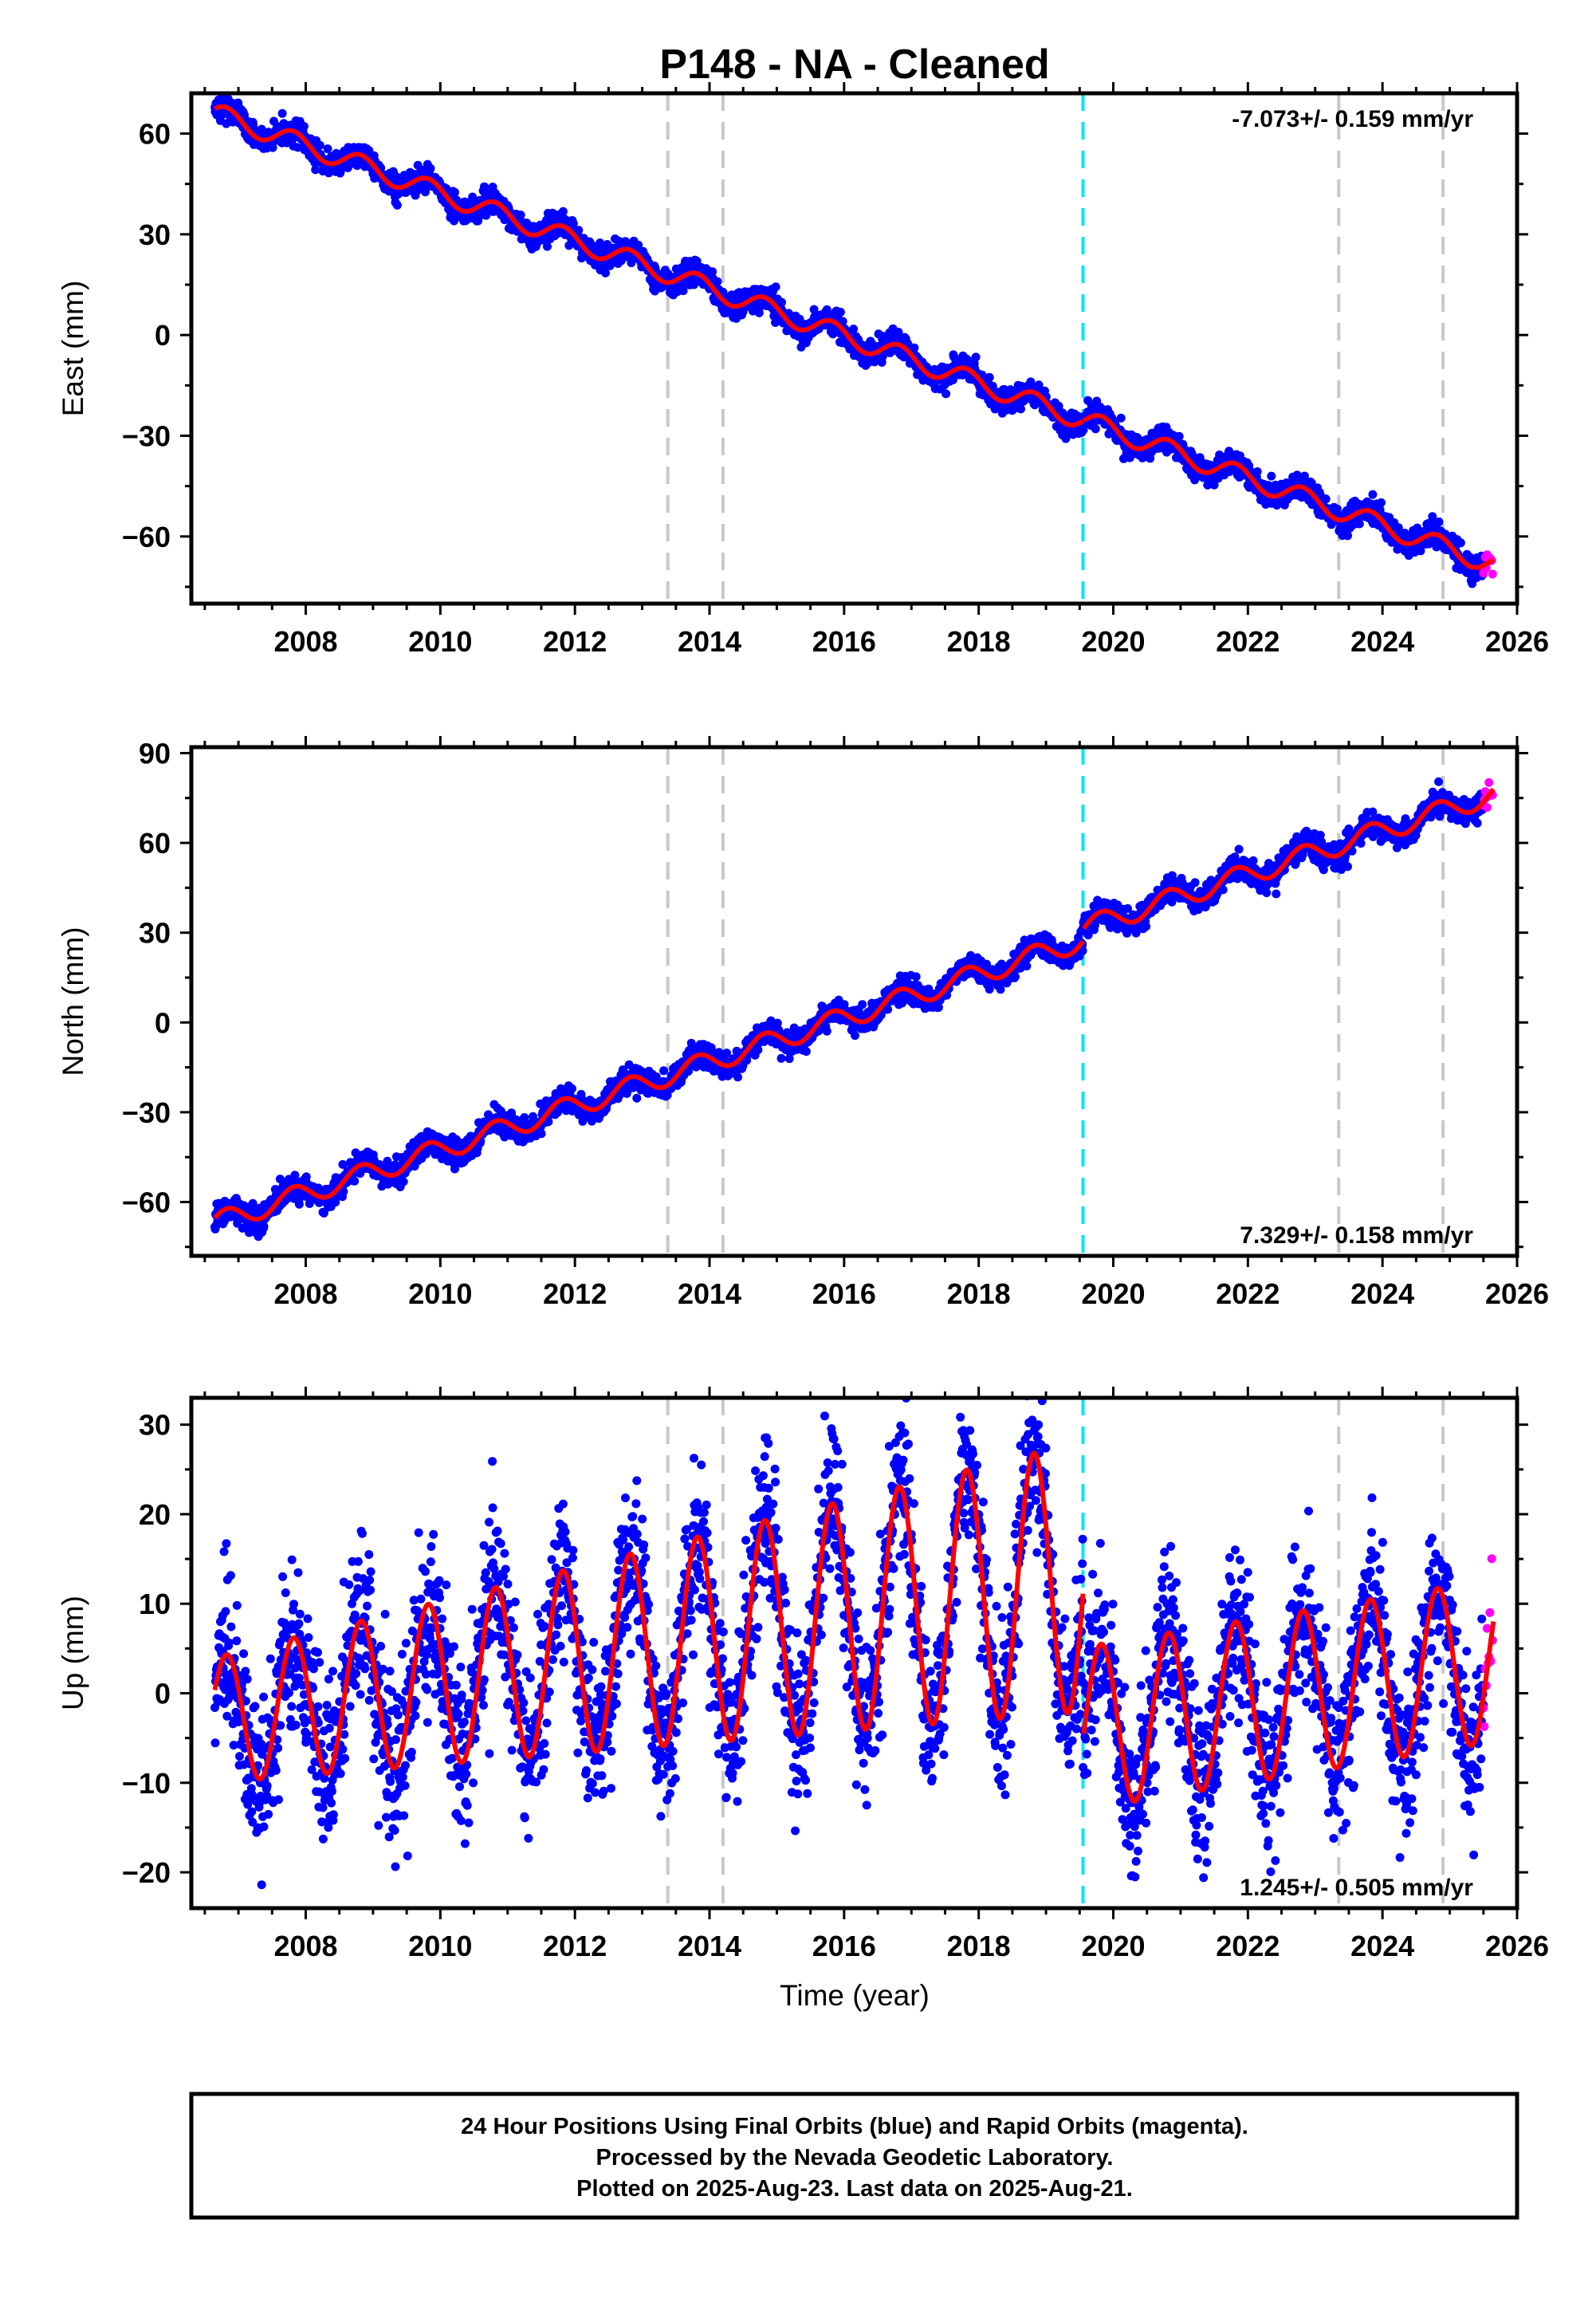 Image resolution: width=1596 pixels, height=2314 pixels. Describe the element at coordinates (155, 134) in the screenshot. I see `east-y-tick-label: 60` at that location.